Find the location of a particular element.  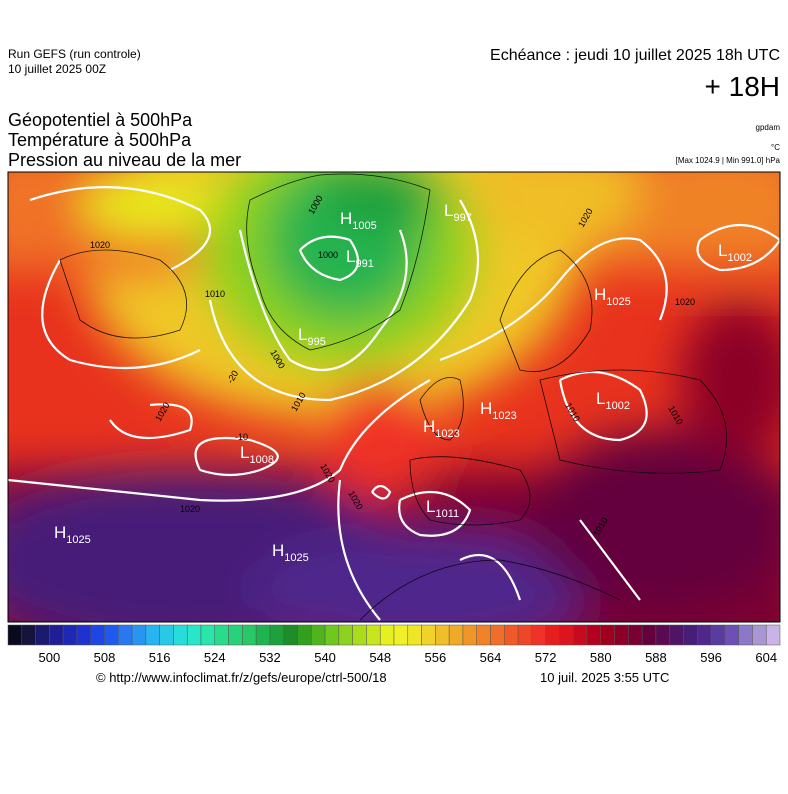

valid-time: Echéance : jeudi 10 juillet 2025 18h UTC is located at coordinates (635, 55).